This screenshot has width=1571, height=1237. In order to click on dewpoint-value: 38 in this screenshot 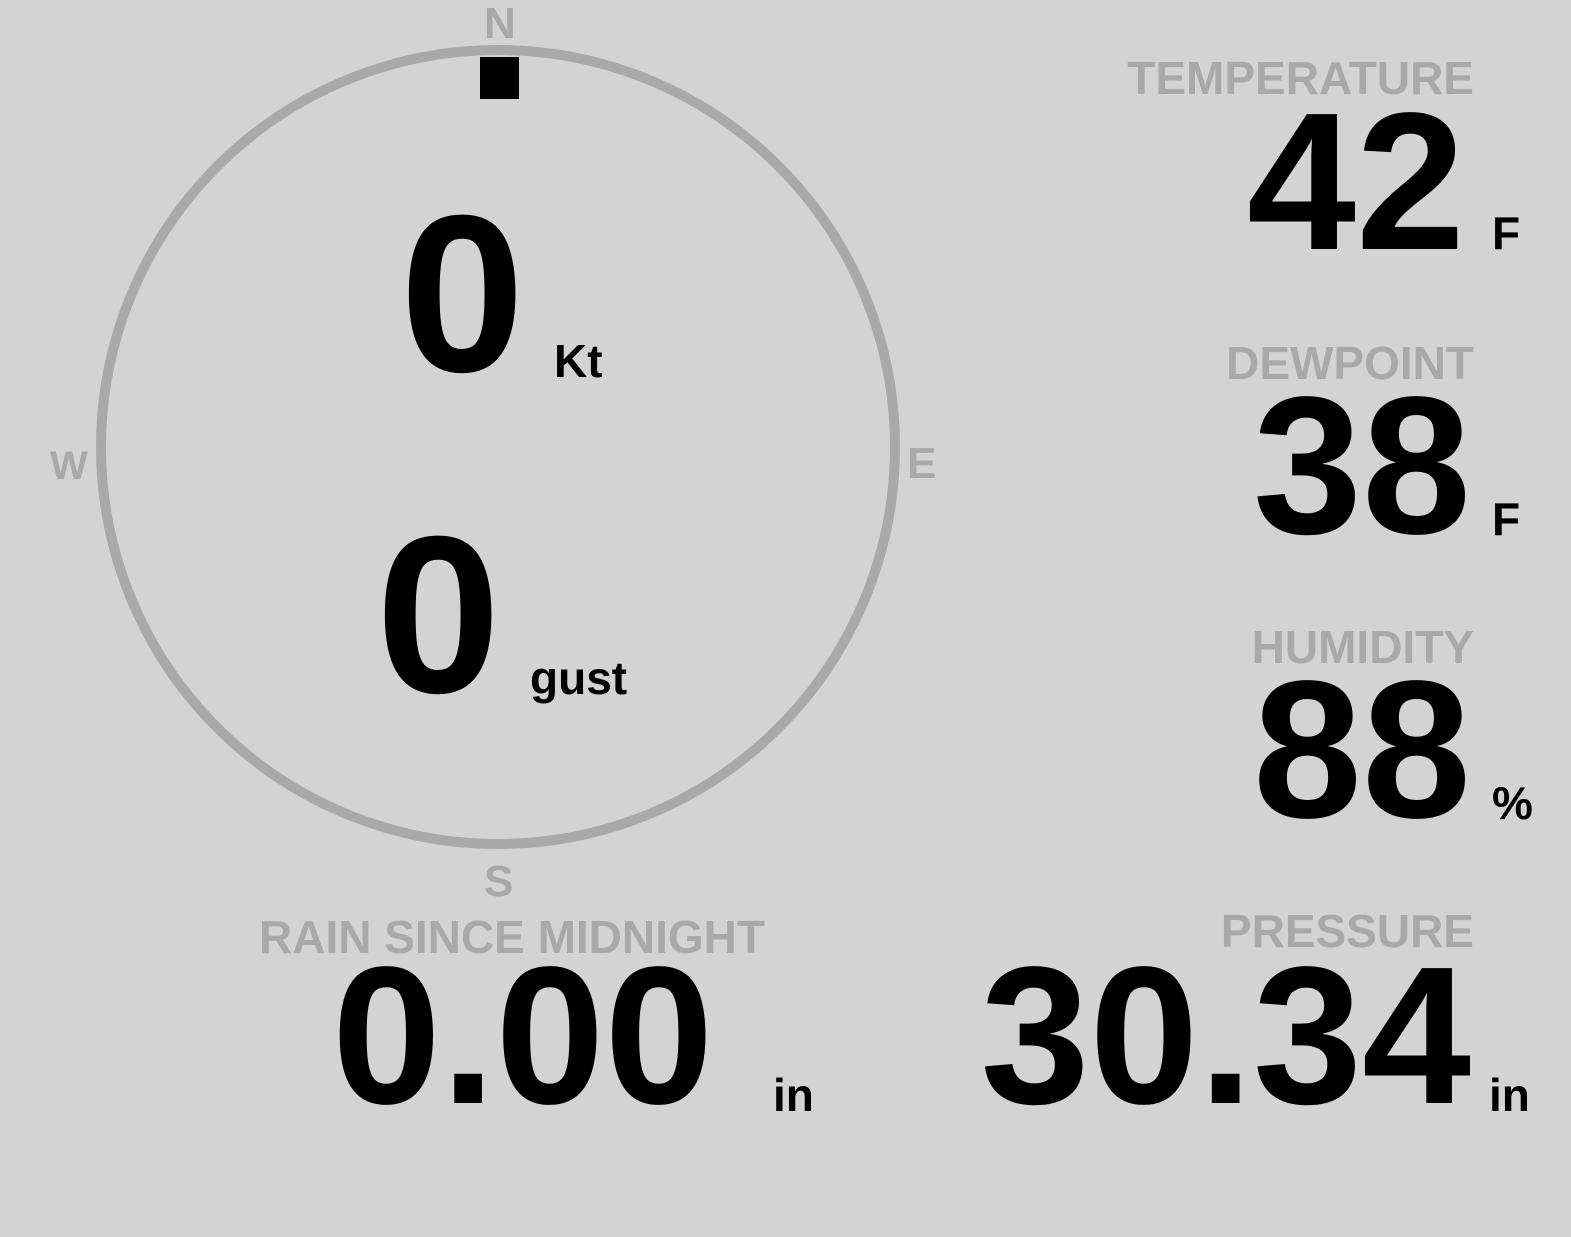, I will do `click(1361, 465)`.